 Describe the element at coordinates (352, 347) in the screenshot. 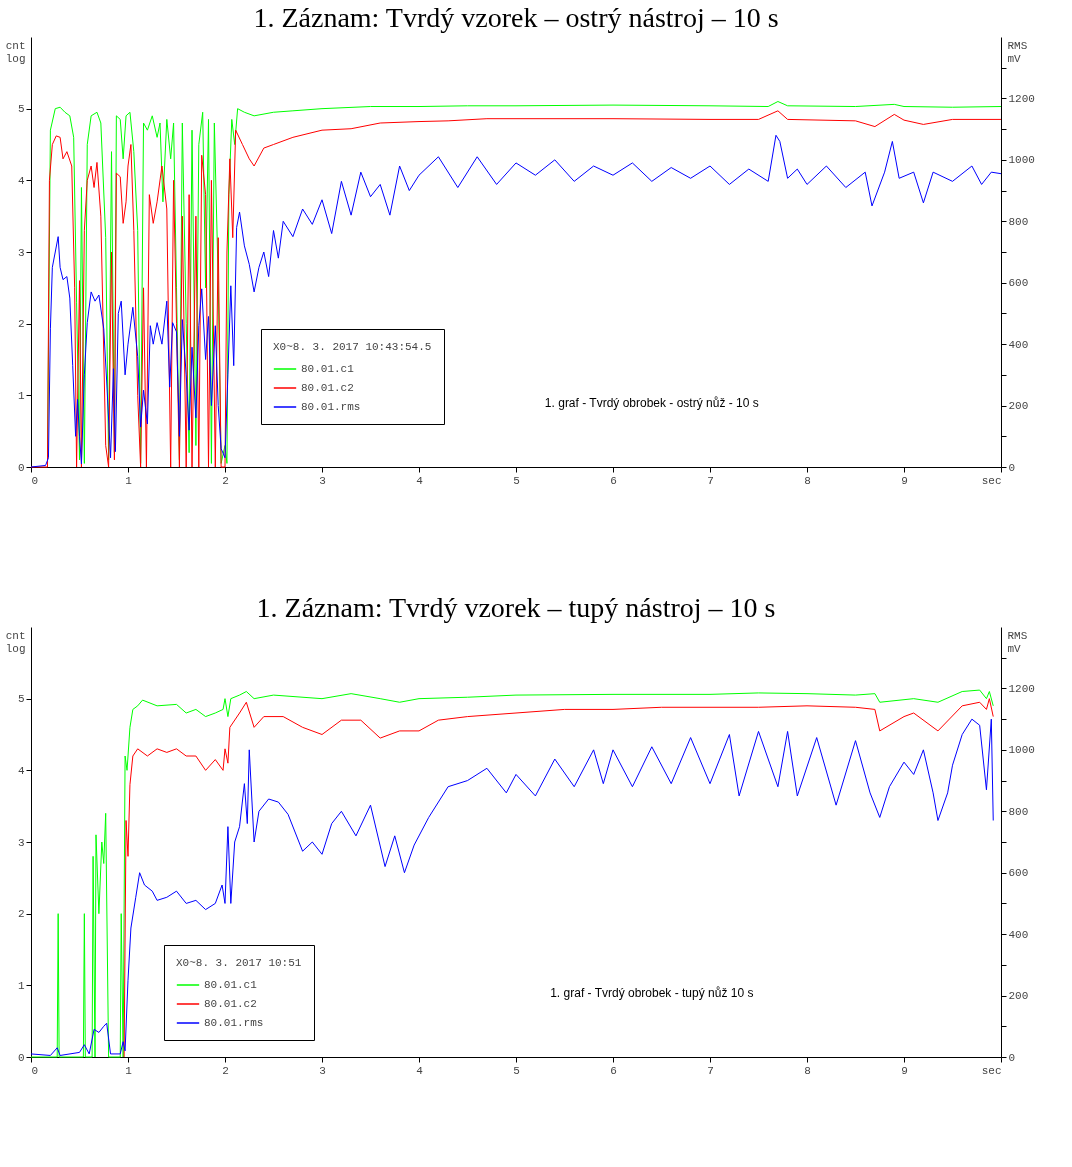

I see `legend-title: X0~8. 3. 2017 10:43:54.5` at that location.